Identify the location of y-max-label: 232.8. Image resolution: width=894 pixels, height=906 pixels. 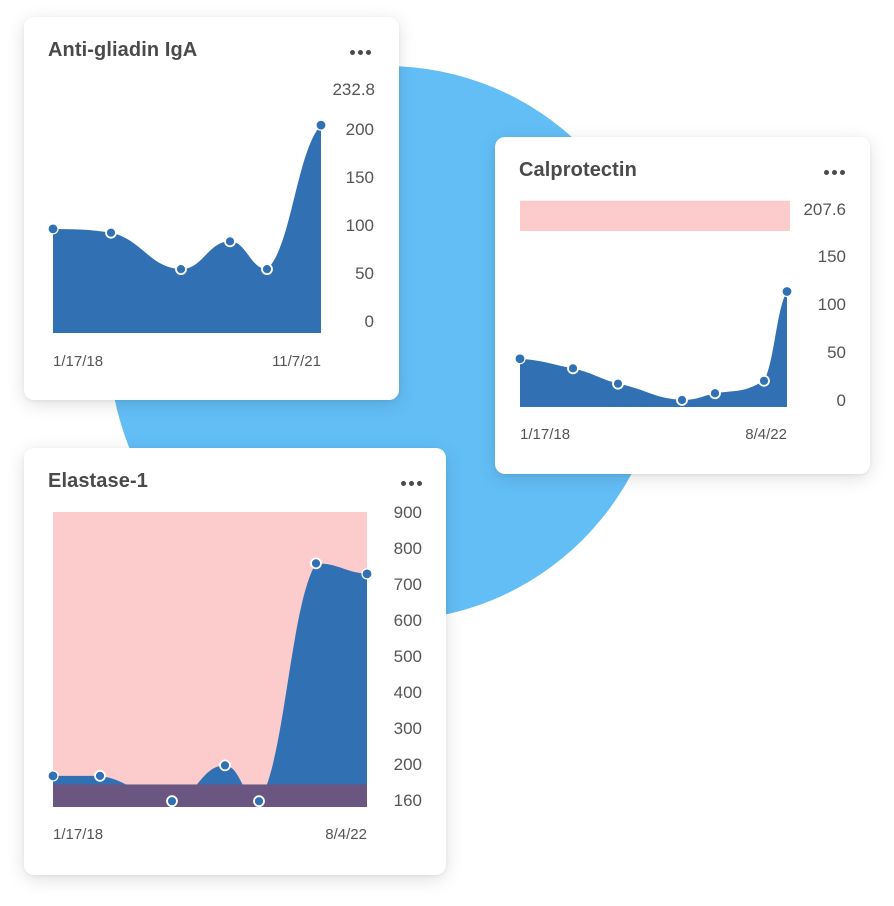
(353, 89).